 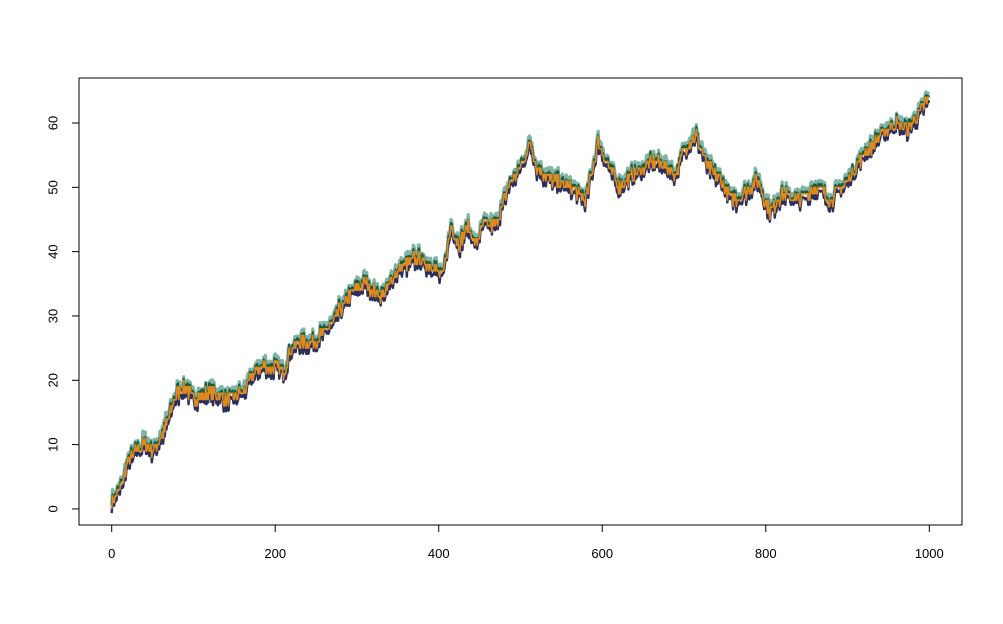 What do you see at coordinates (53, 187) in the screenshot?
I see `y-tick-label: 50` at bounding box center [53, 187].